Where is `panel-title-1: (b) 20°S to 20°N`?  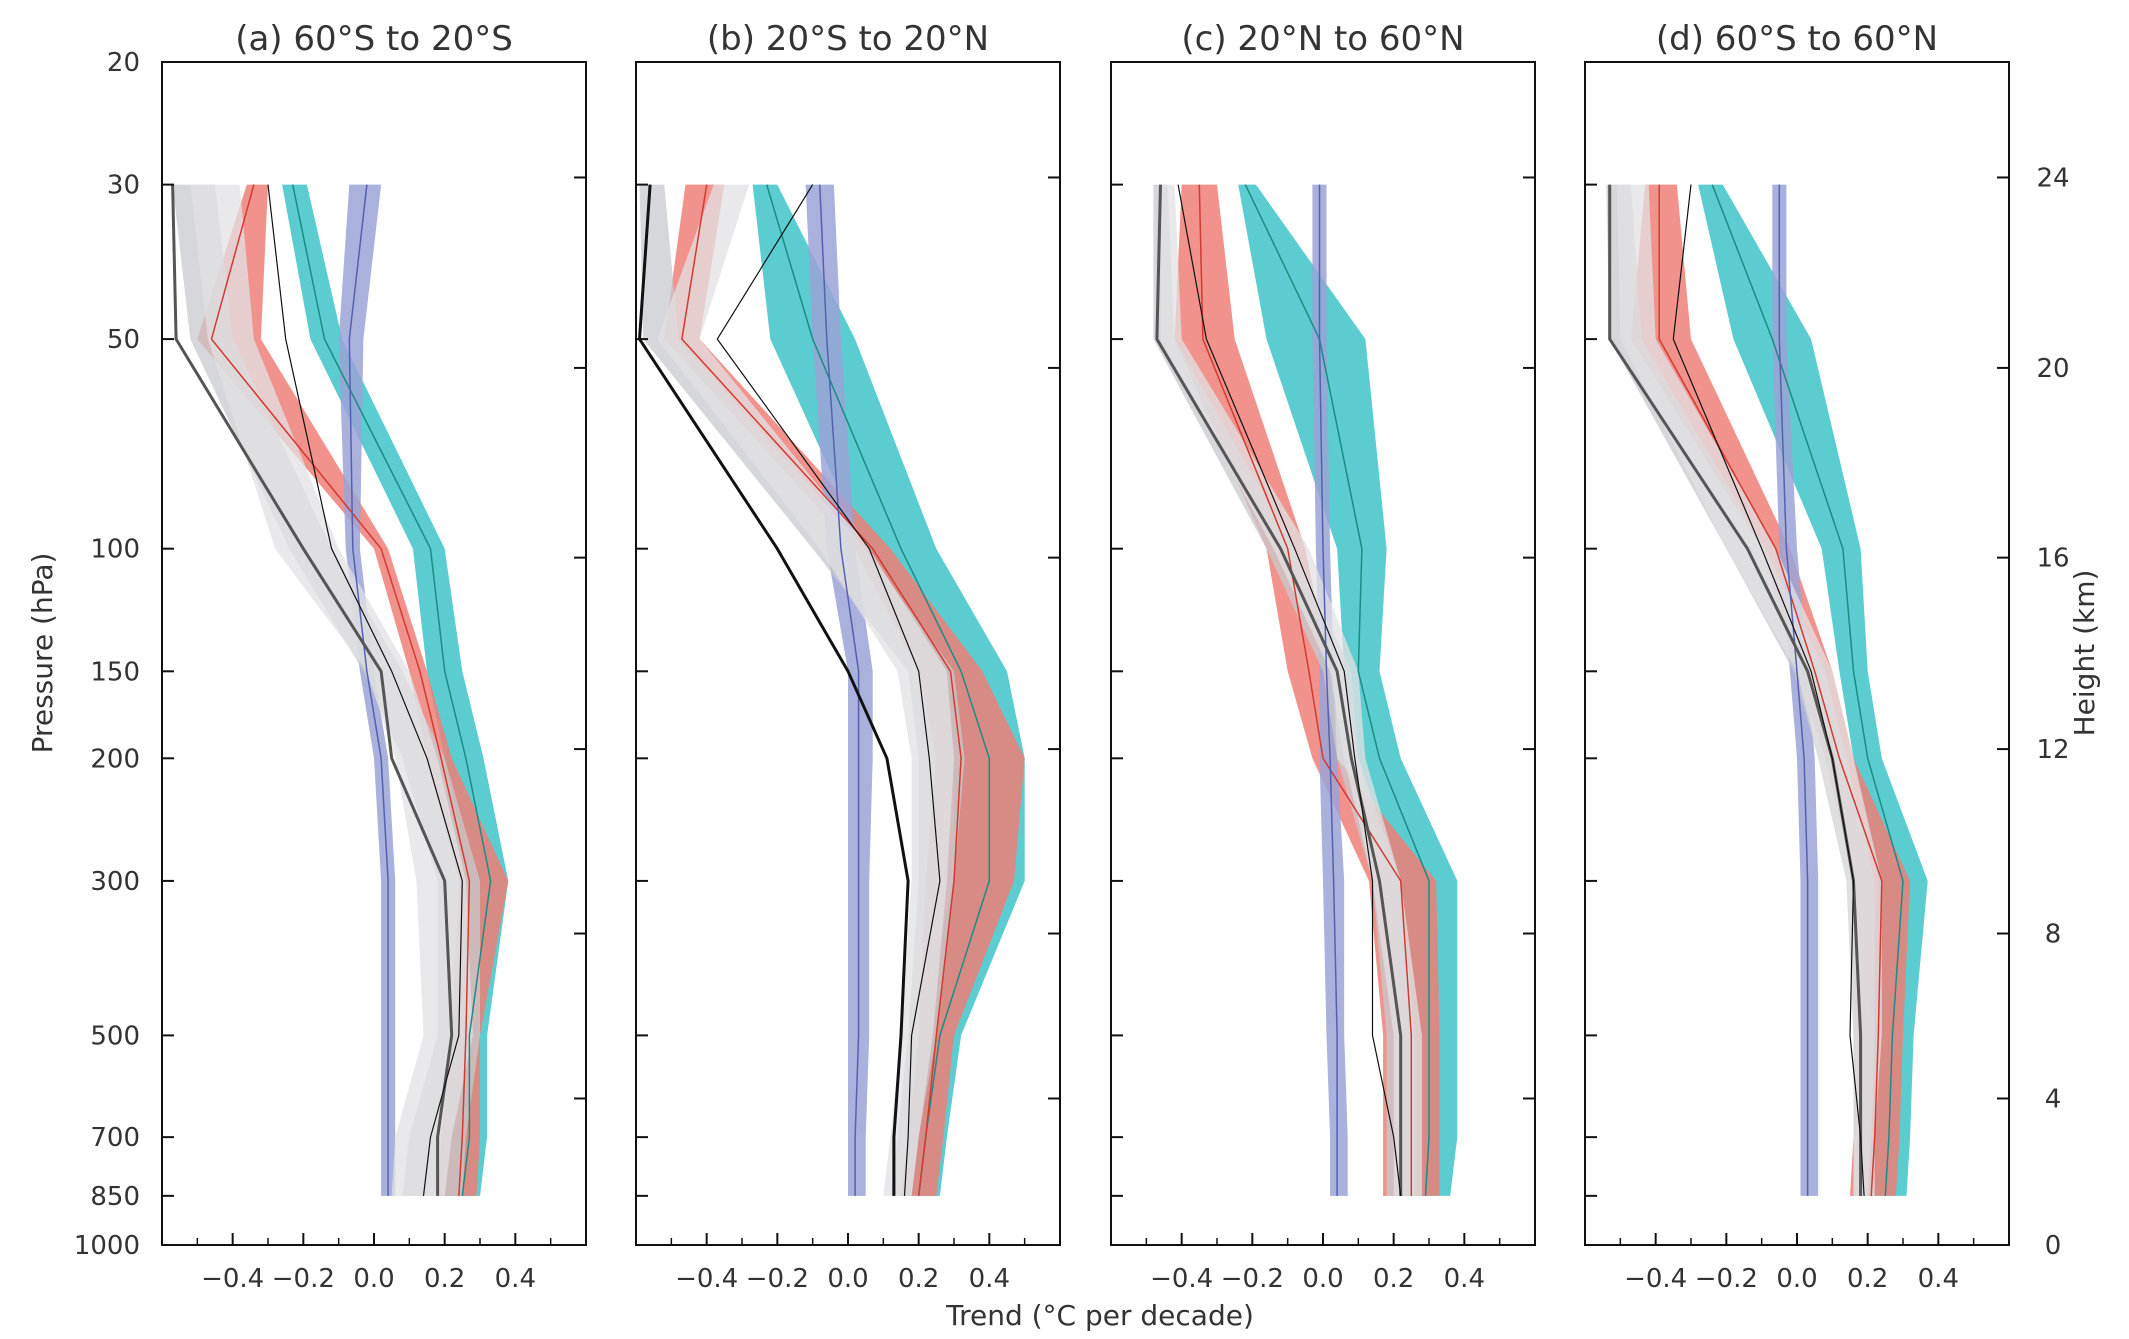
panel-title-1: (b) 20°S to 20°N is located at coordinates (848, 39).